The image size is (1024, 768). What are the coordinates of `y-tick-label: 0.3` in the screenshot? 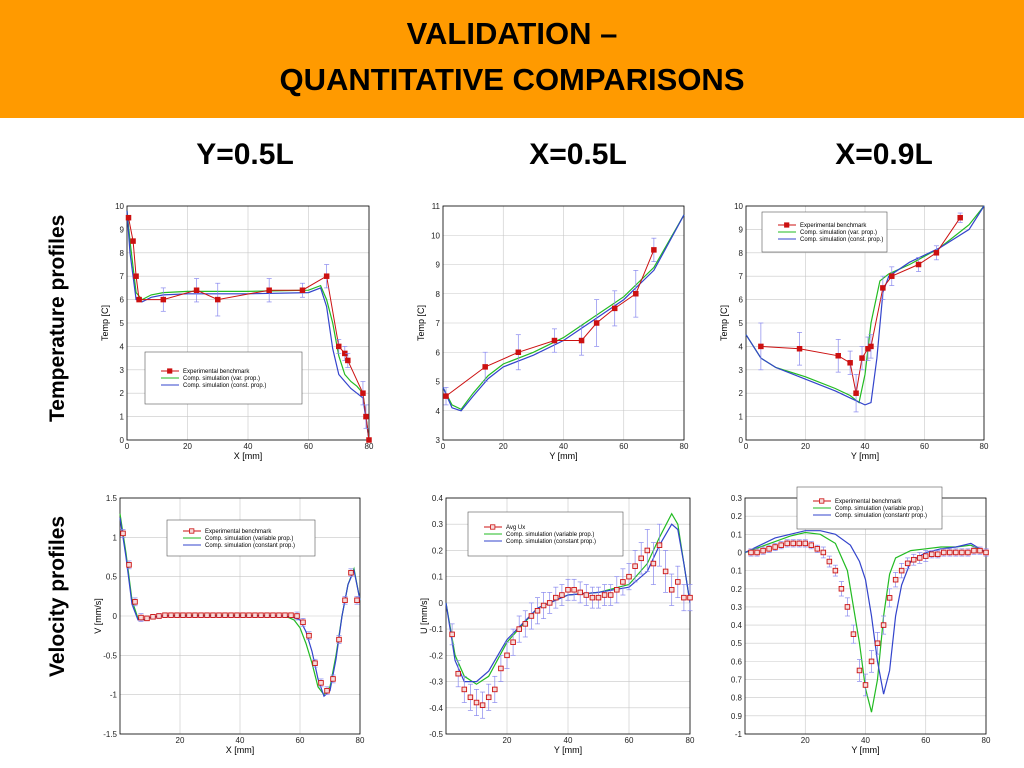 It's located at (737, 607).